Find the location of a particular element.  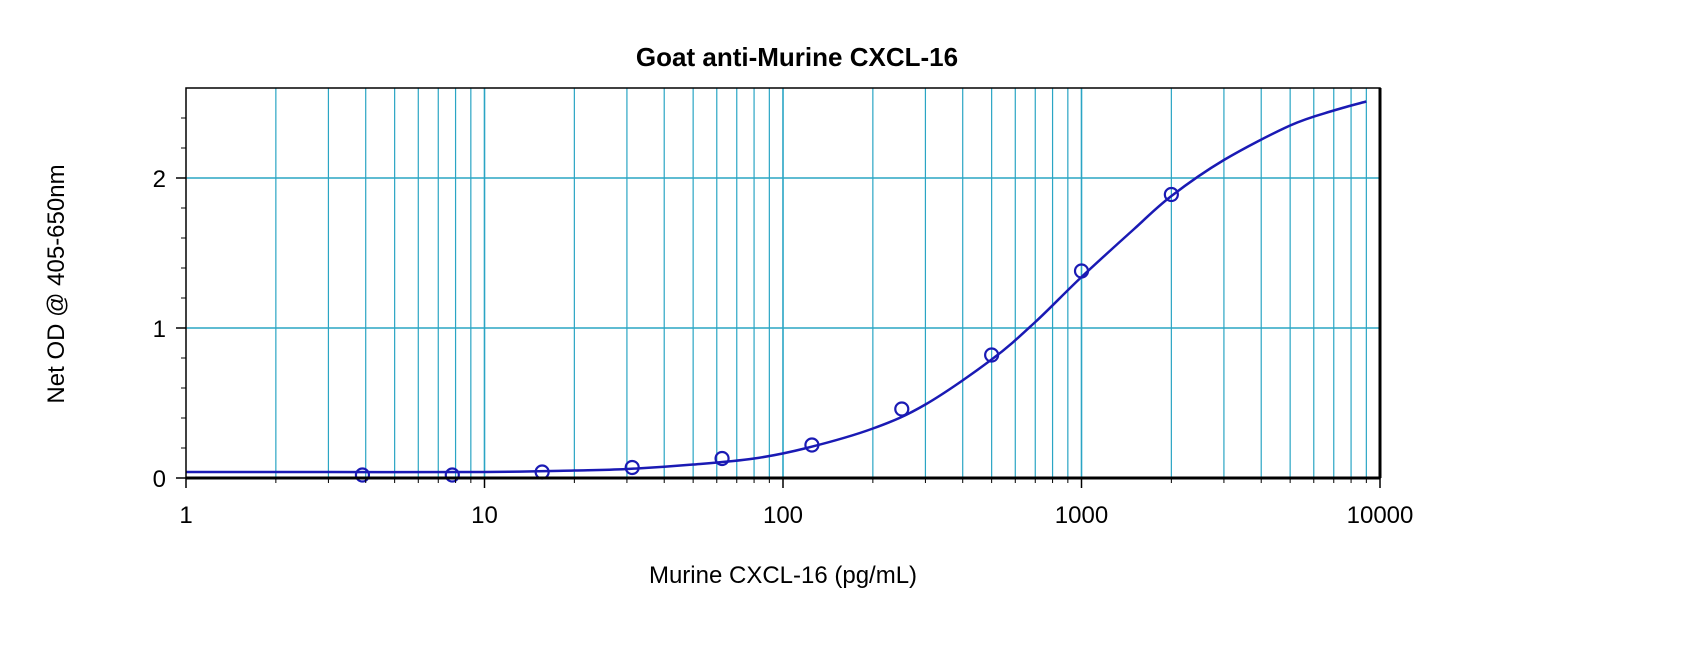

x-tick-label: 10000 is located at coordinates (1380, 515).